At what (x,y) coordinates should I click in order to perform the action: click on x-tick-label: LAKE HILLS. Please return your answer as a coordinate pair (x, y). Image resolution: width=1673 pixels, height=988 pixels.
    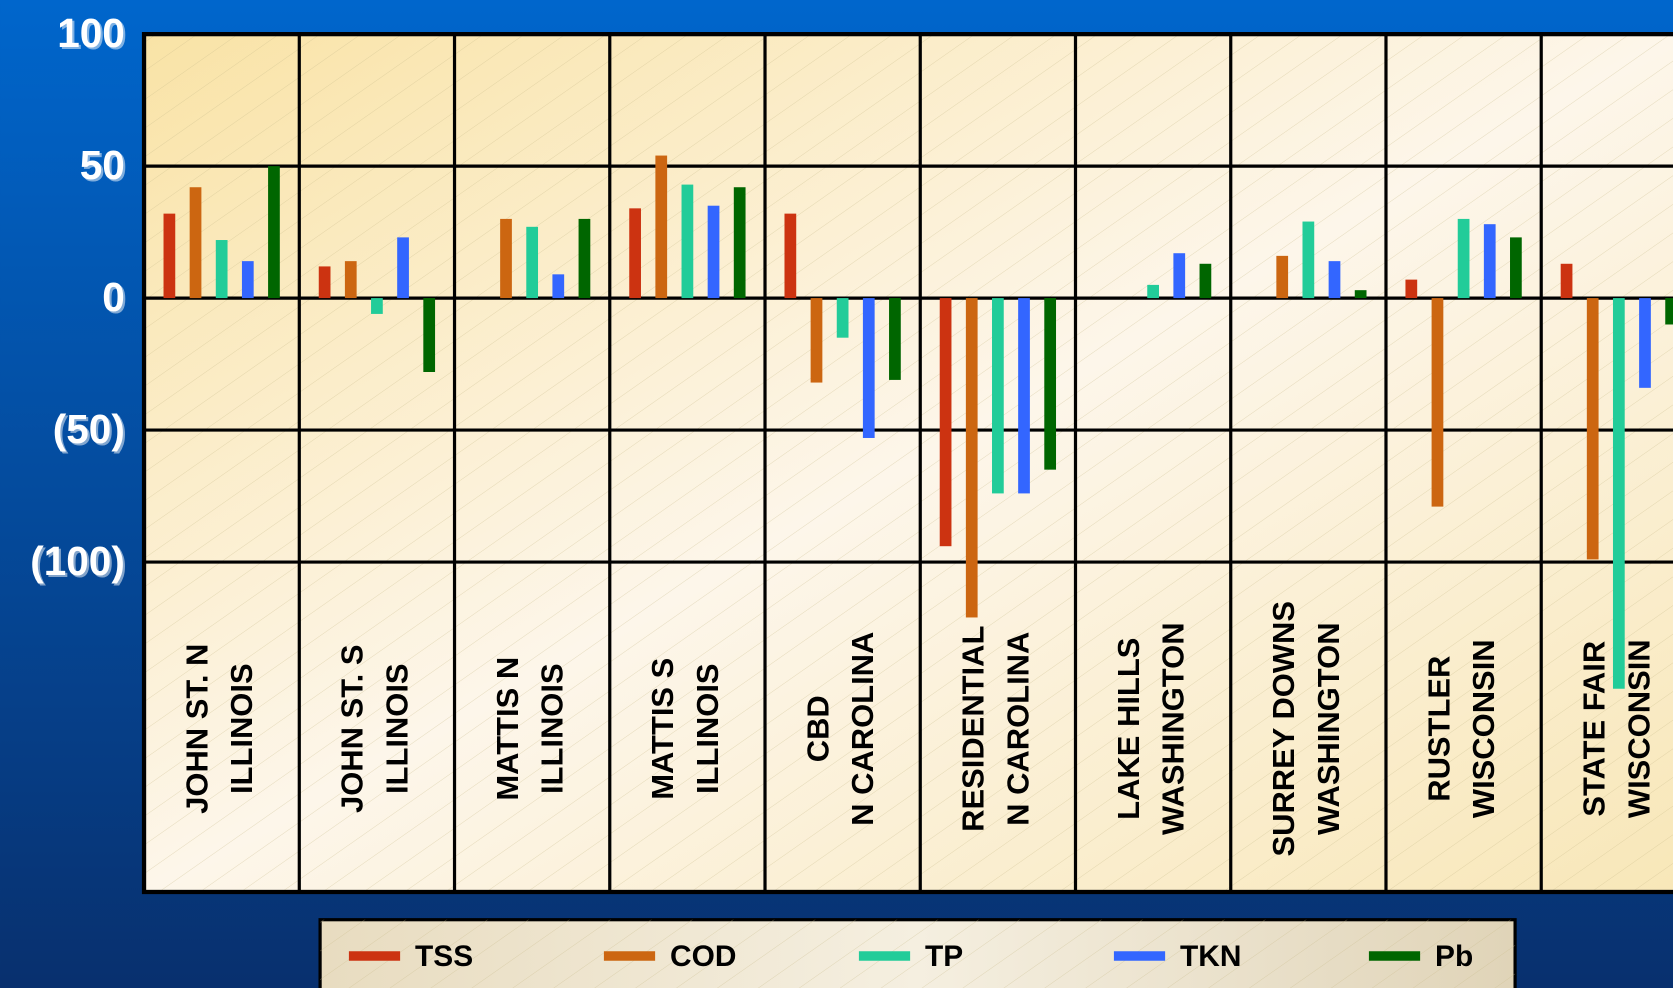
    Looking at the image, I should click on (1128, 729).